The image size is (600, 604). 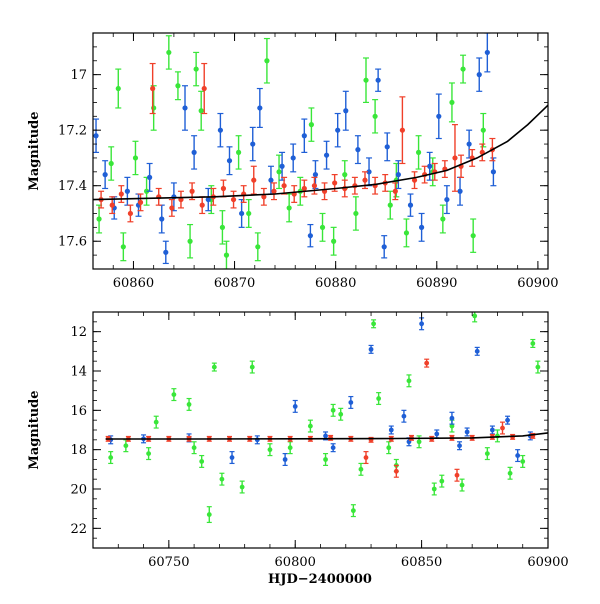 I want to click on y-tick-label: 17.4, so click(x=72, y=186).